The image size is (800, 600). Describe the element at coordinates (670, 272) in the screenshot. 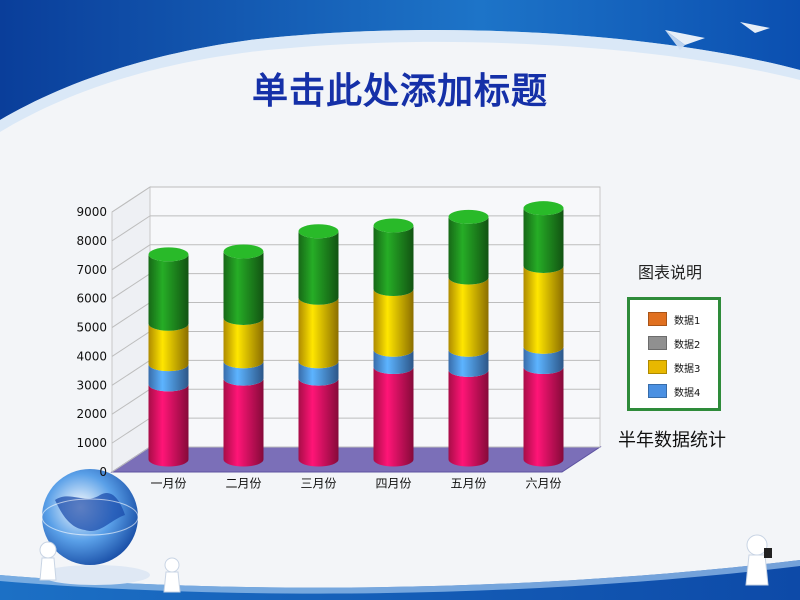

I see `legend-title: 图表说明` at that location.